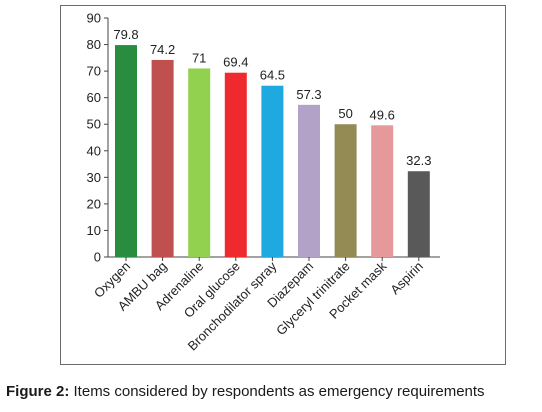 This screenshot has height=412, width=542. I want to click on category-label: Aspirin, so click(406, 278).